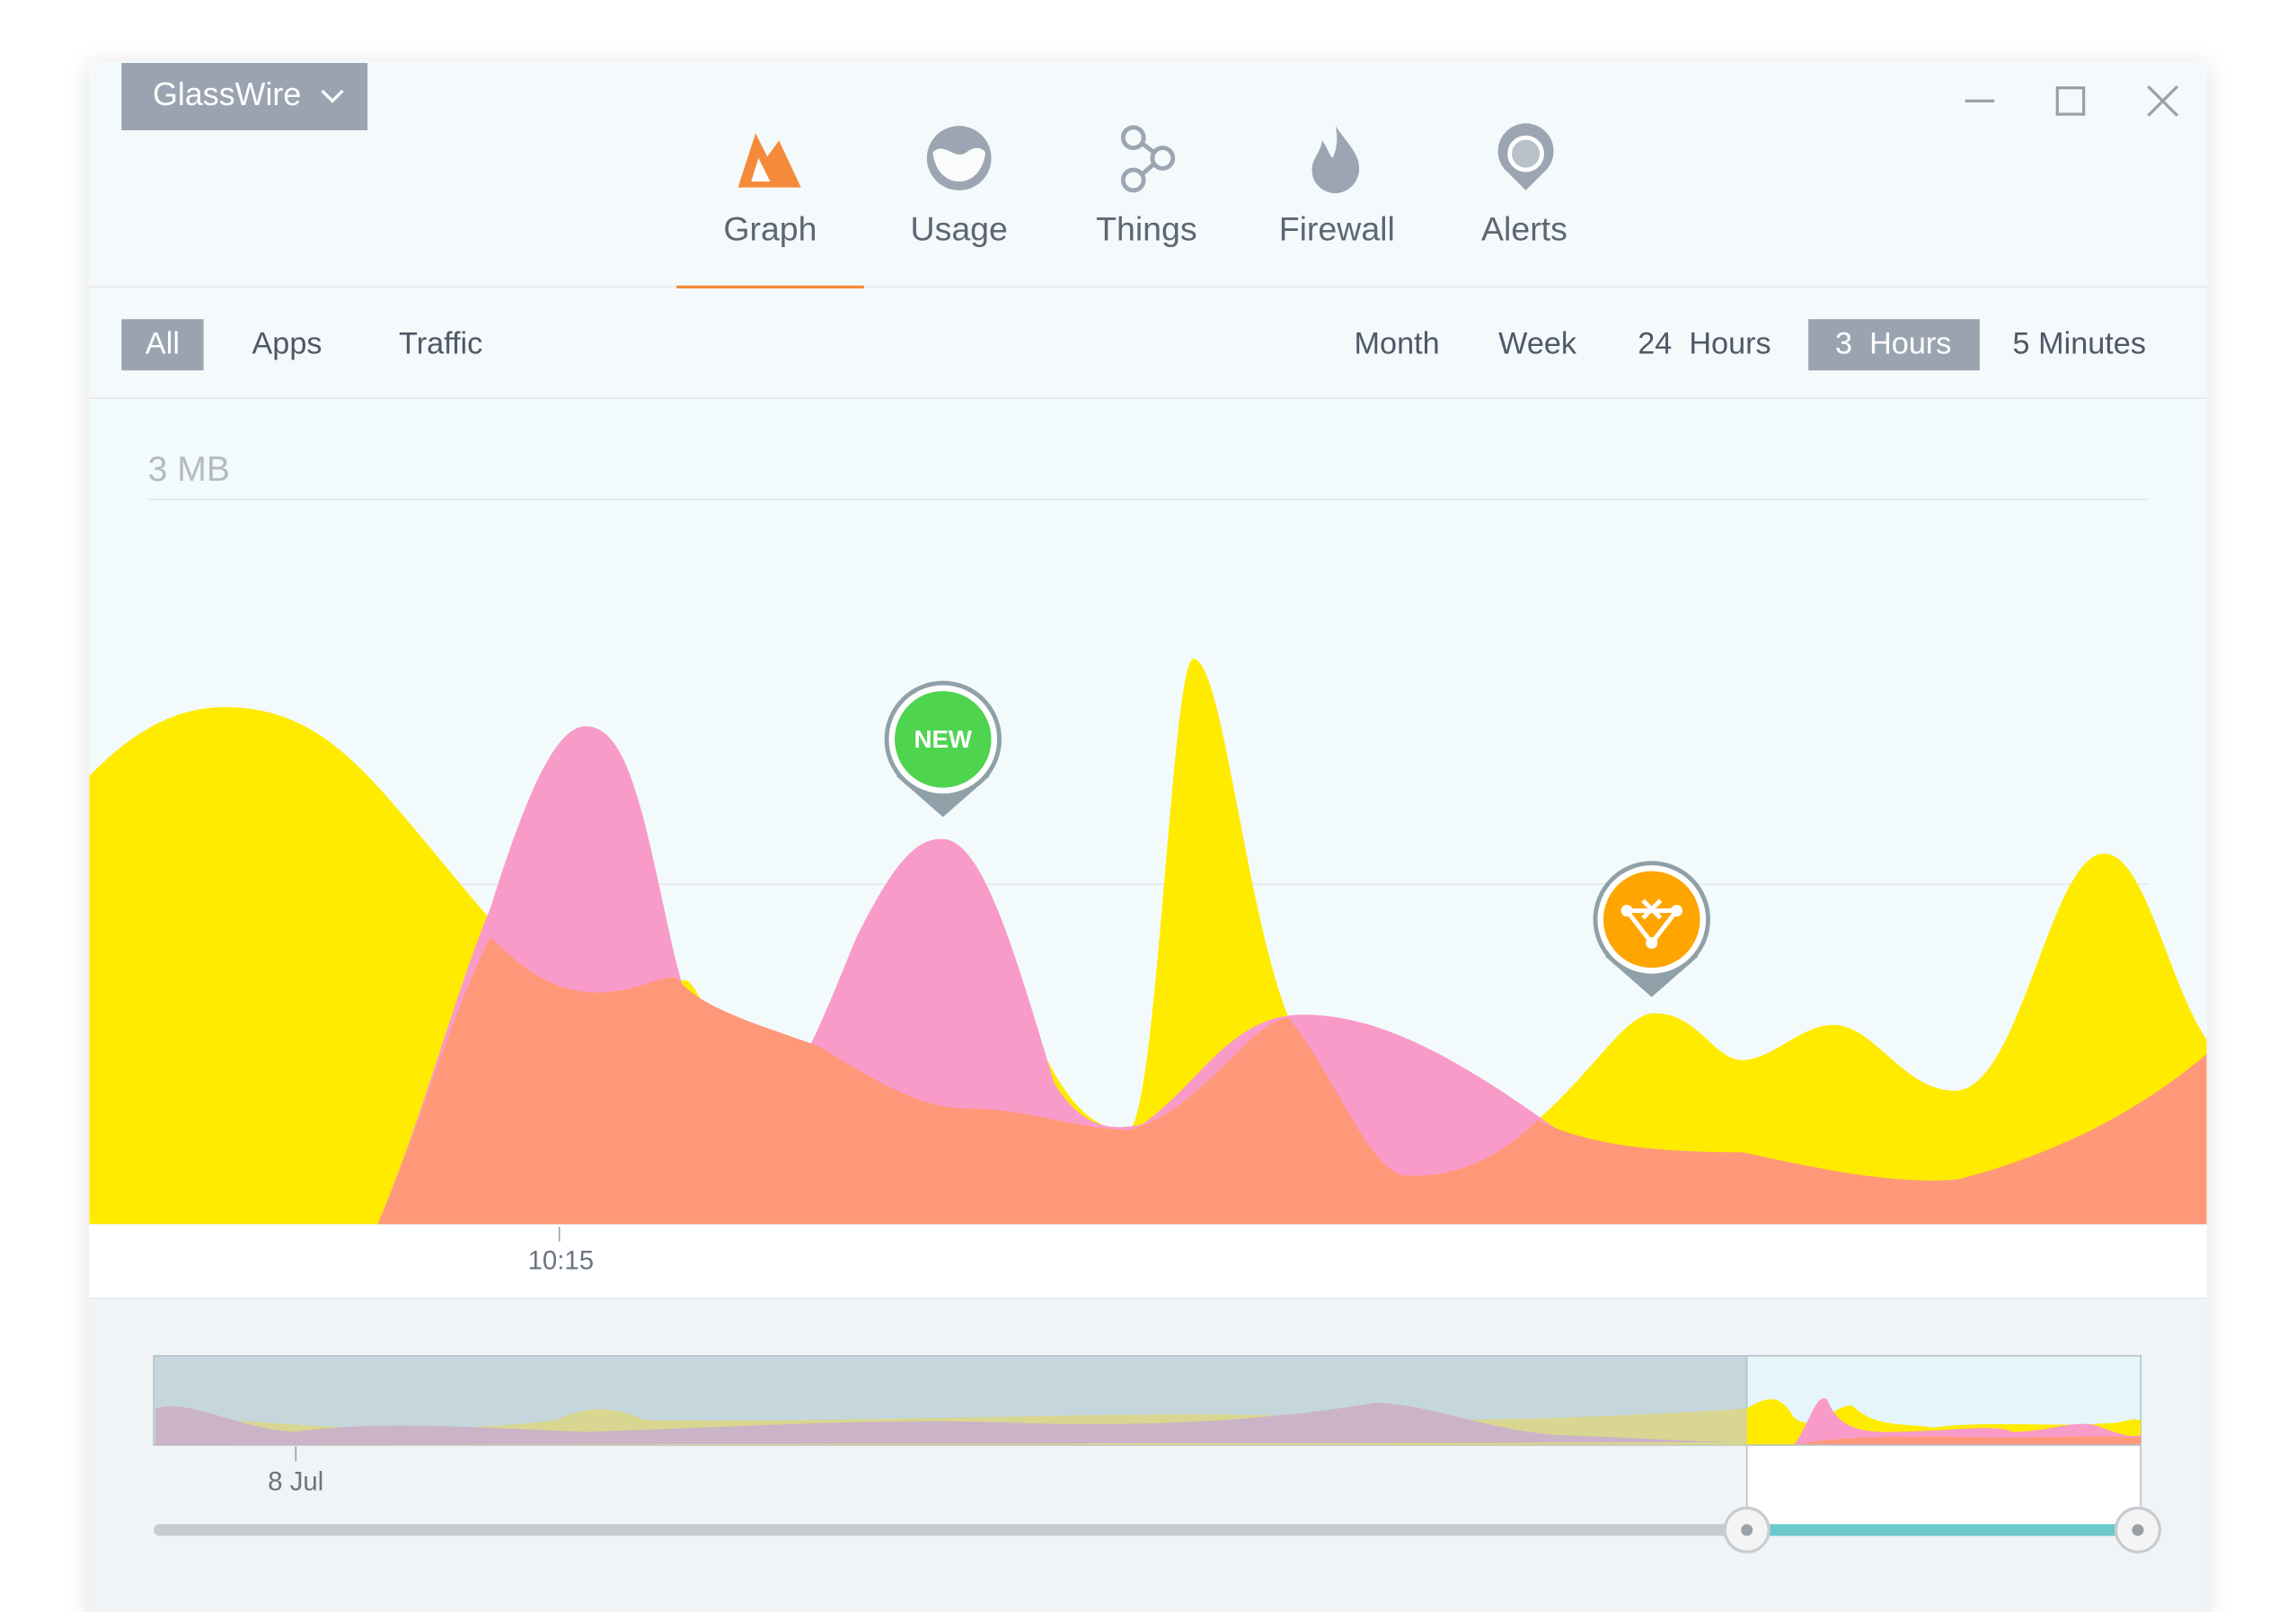 This screenshot has height=1612, width=2296. What do you see at coordinates (332, 96) in the screenshot?
I see `dropdown-arrow` at bounding box center [332, 96].